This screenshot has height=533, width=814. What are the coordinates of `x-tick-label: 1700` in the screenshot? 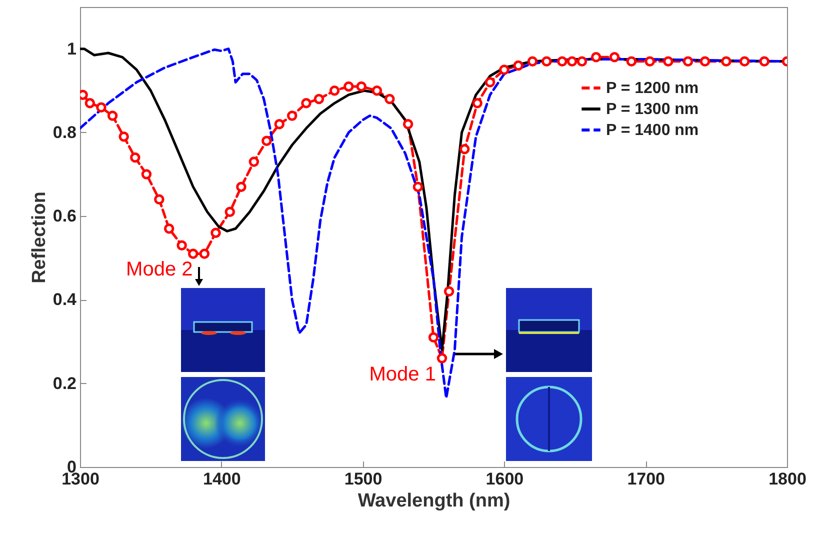 It's located at (646, 479).